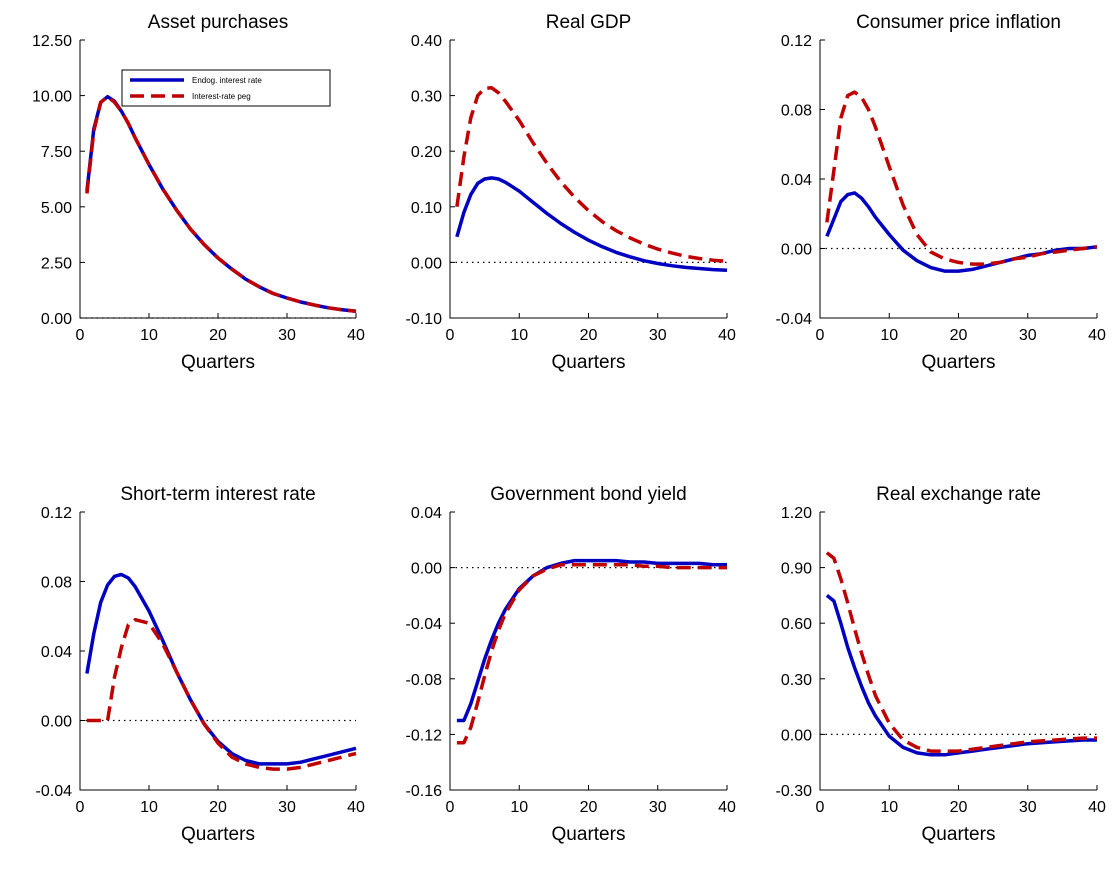 The image size is (1120, 869). Describe the element at coordinates (796, 624) in the screenshot. I see `y-tick-label: 0.60` at that location.